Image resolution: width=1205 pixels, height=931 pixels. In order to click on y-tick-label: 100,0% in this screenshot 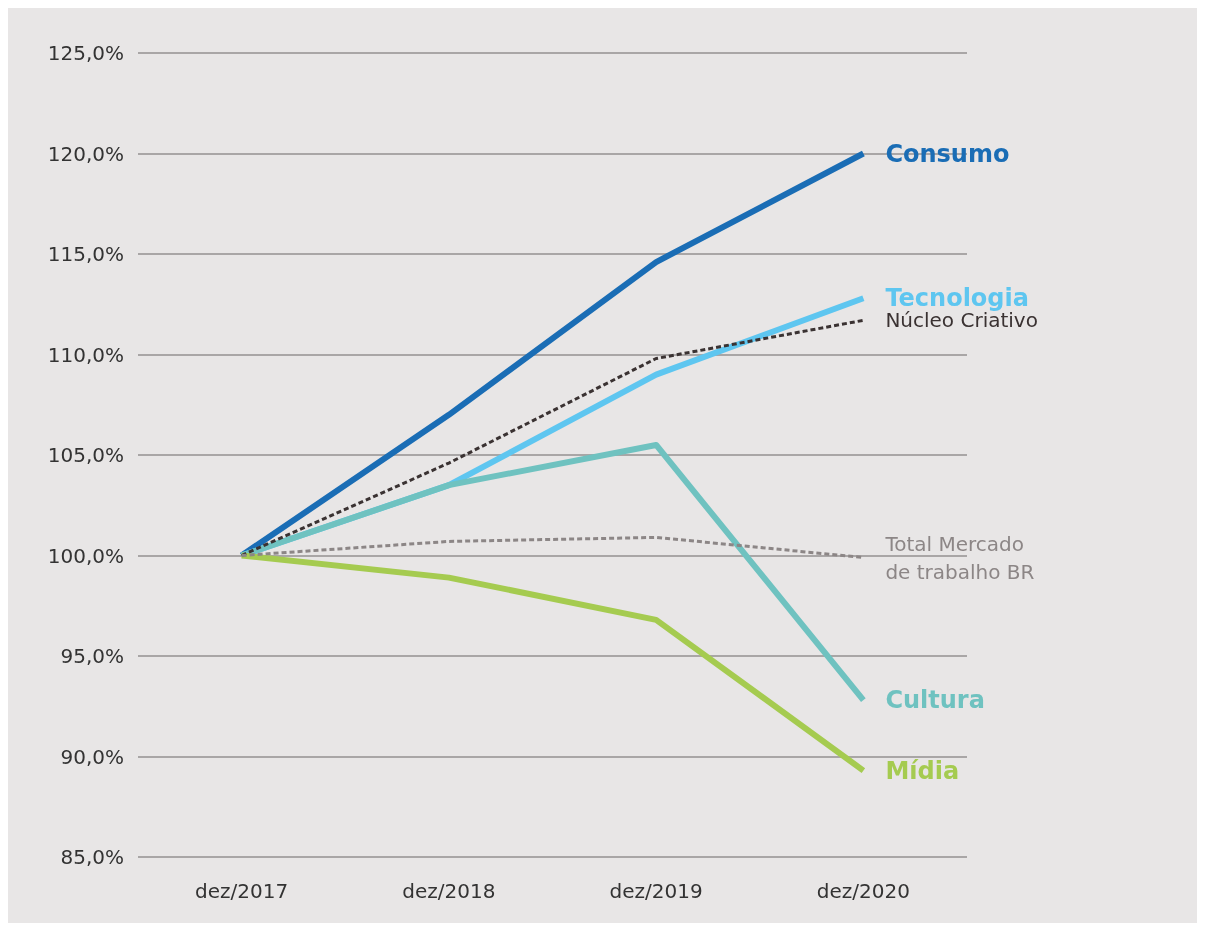, I will do `click(85, 555)`.